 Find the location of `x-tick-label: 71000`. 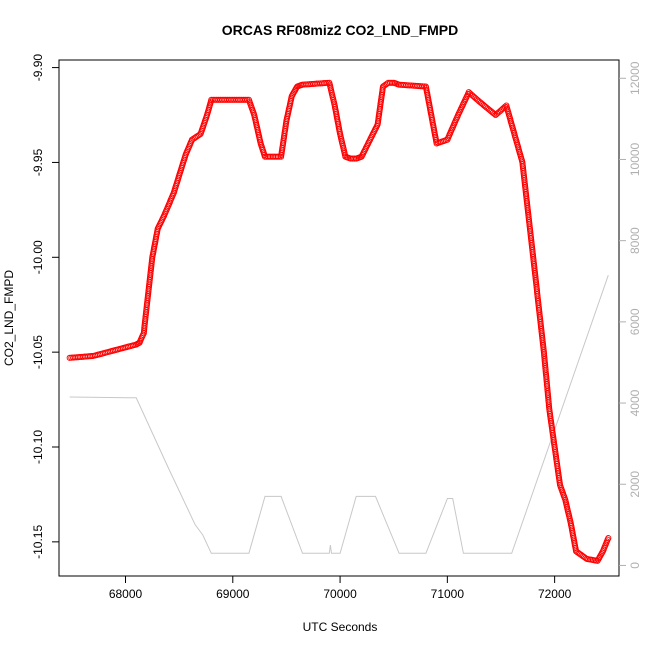

x-tick-label: 71000 is located at coordinates (448, 594).